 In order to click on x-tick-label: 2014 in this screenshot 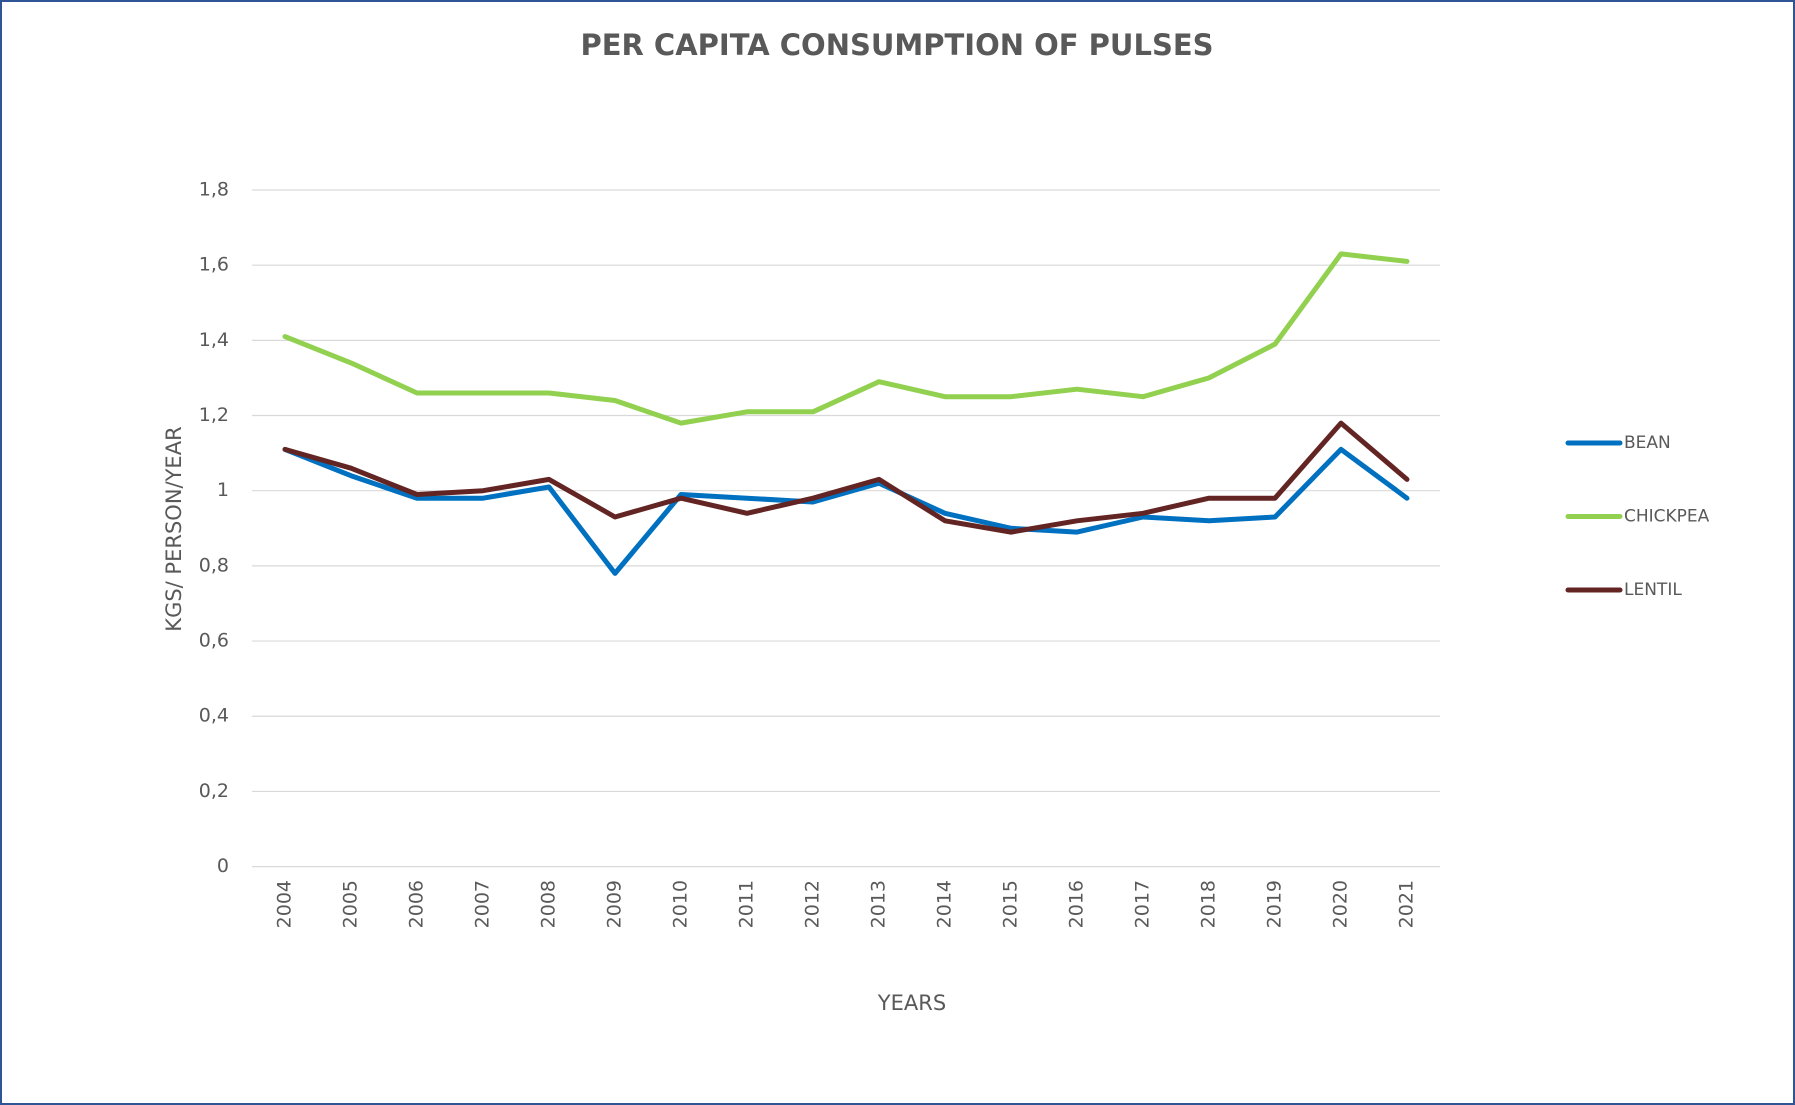, I will do `click(945, 904)`.